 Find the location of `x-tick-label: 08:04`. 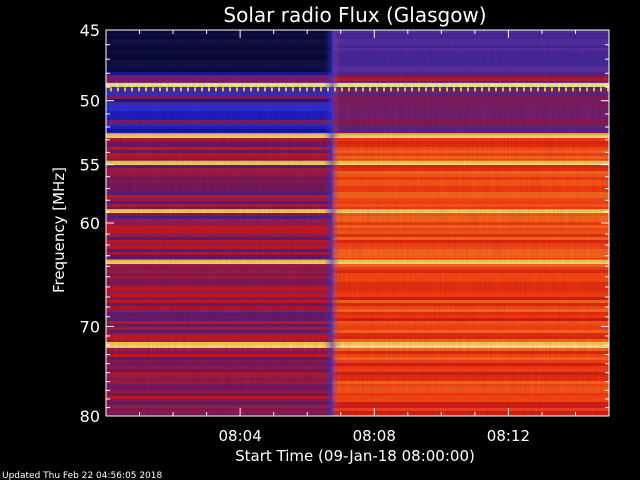

x-tick-label: 08:04 is located at coordinates (240, 436).